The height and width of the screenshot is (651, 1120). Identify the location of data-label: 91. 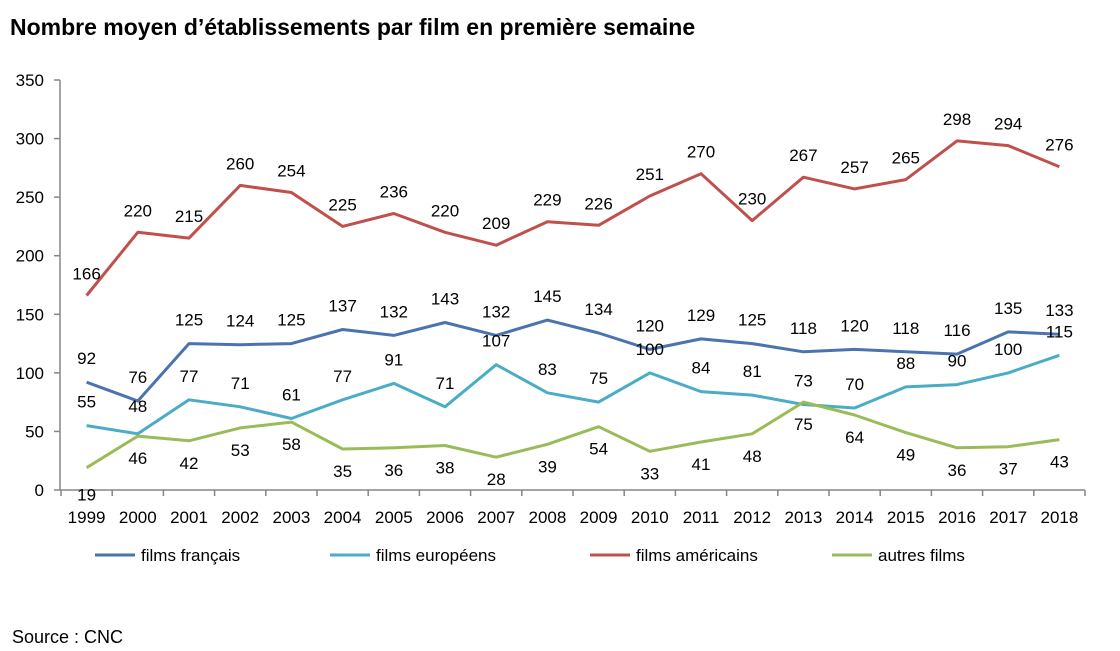
(393, 359).